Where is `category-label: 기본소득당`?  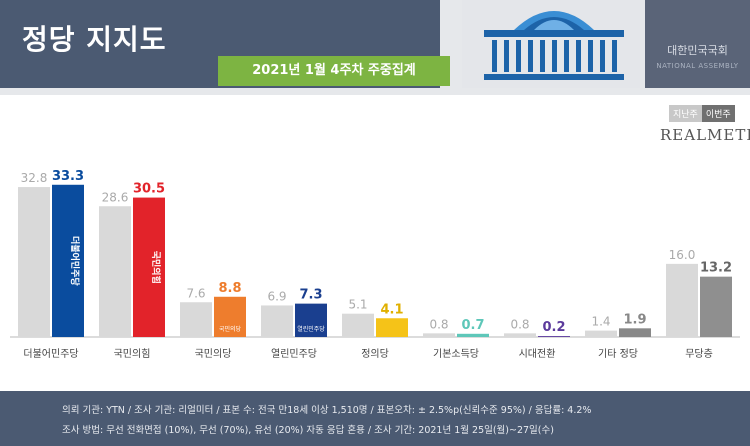
category-label: 기본소득당 is located at coordinates (456, 354).